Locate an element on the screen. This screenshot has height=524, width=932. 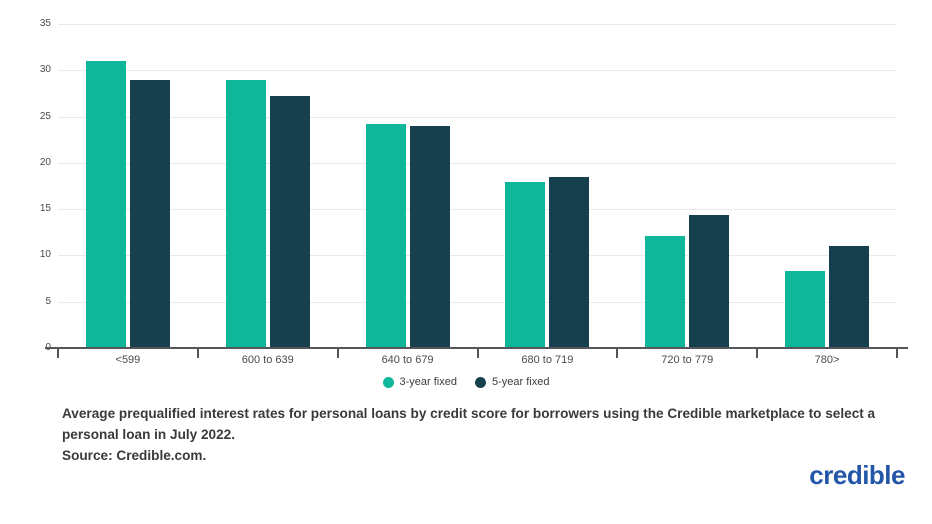
x-tick-label-3: 680 to 719 is located at coordinates (547, 360).